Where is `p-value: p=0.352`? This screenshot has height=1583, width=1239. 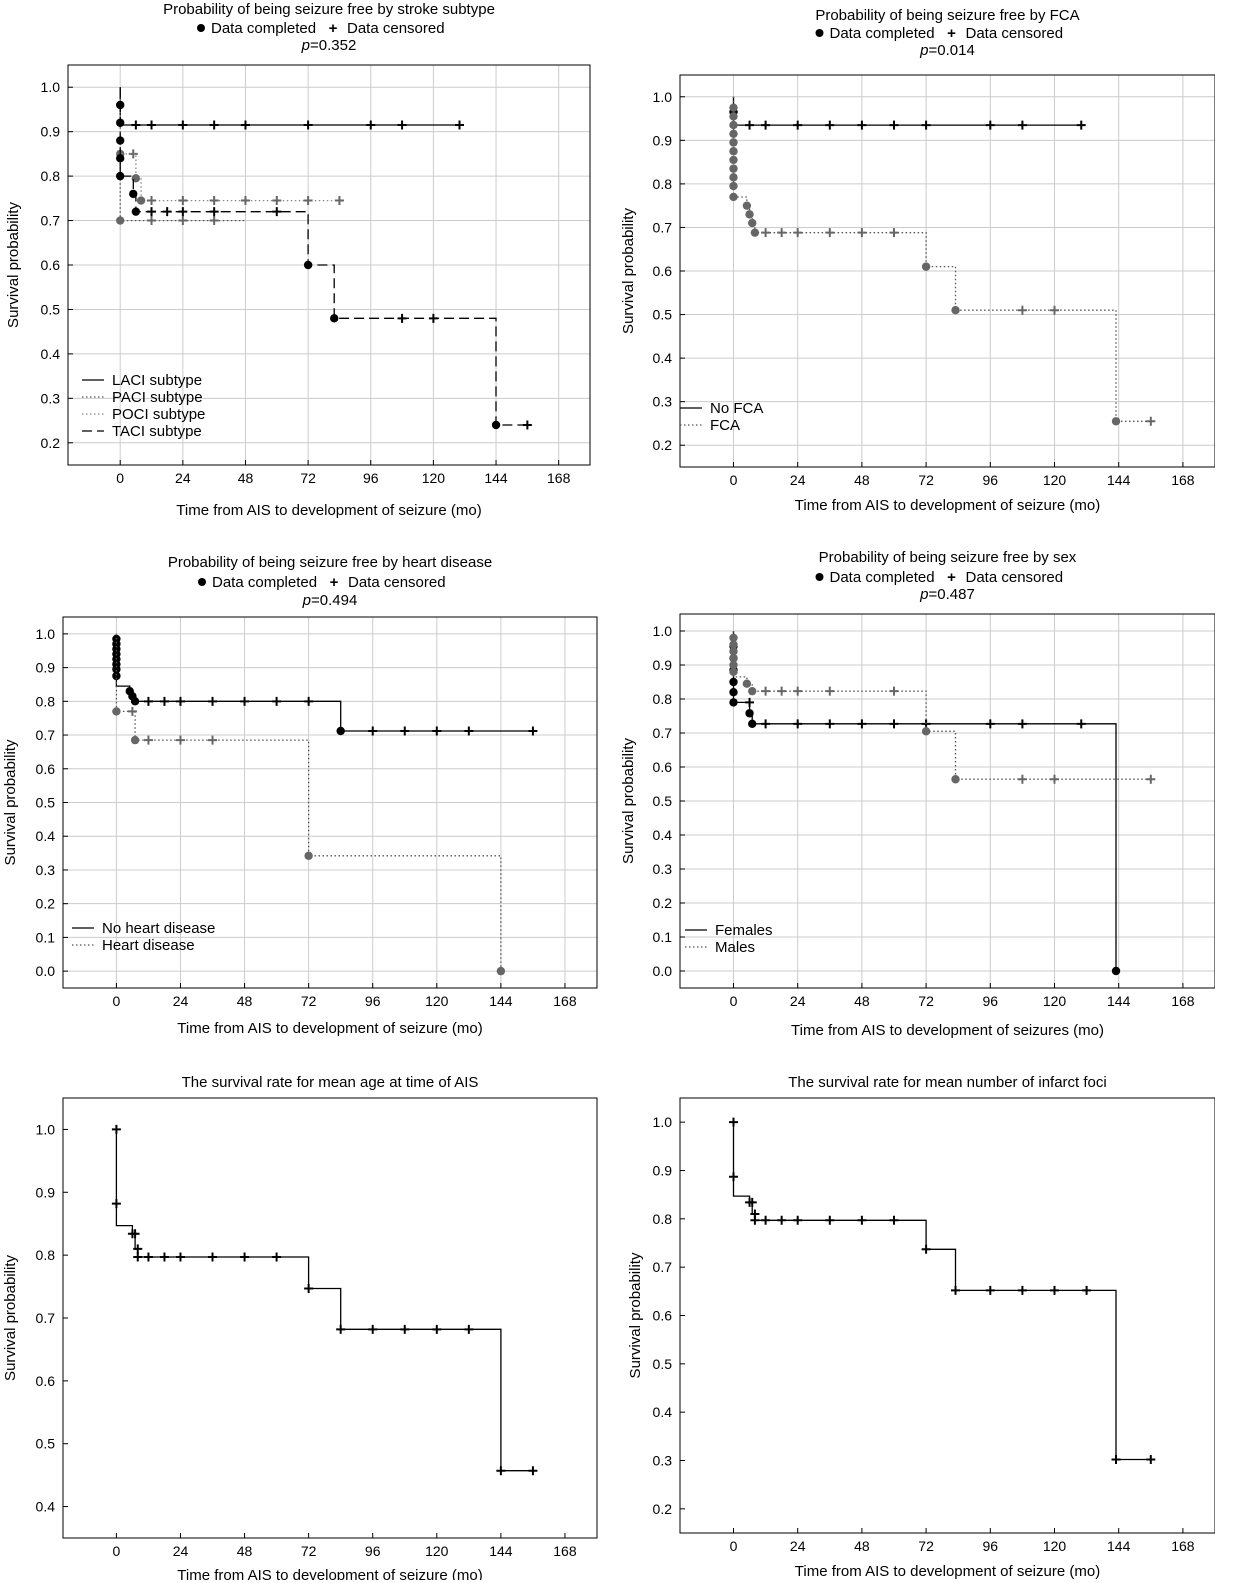
p-value: p=0.352 is located at coordinates (329, 45).